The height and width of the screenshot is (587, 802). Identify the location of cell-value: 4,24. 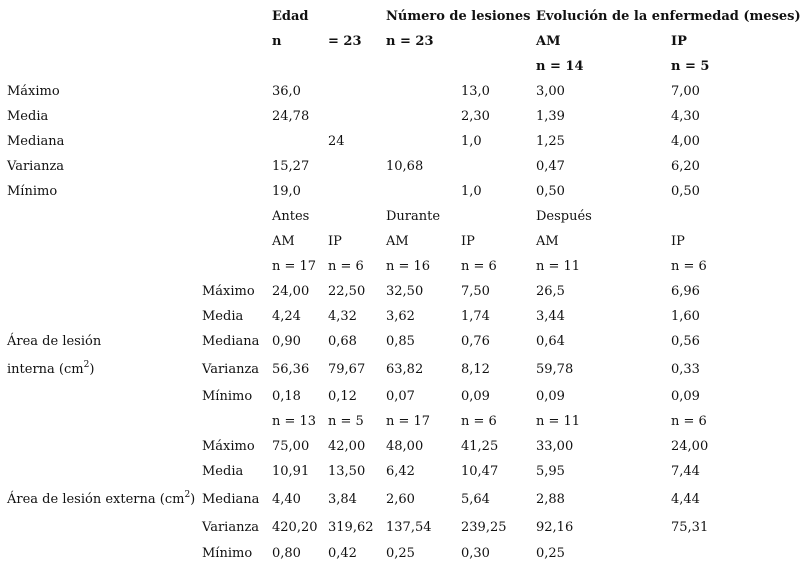
(286, 316).